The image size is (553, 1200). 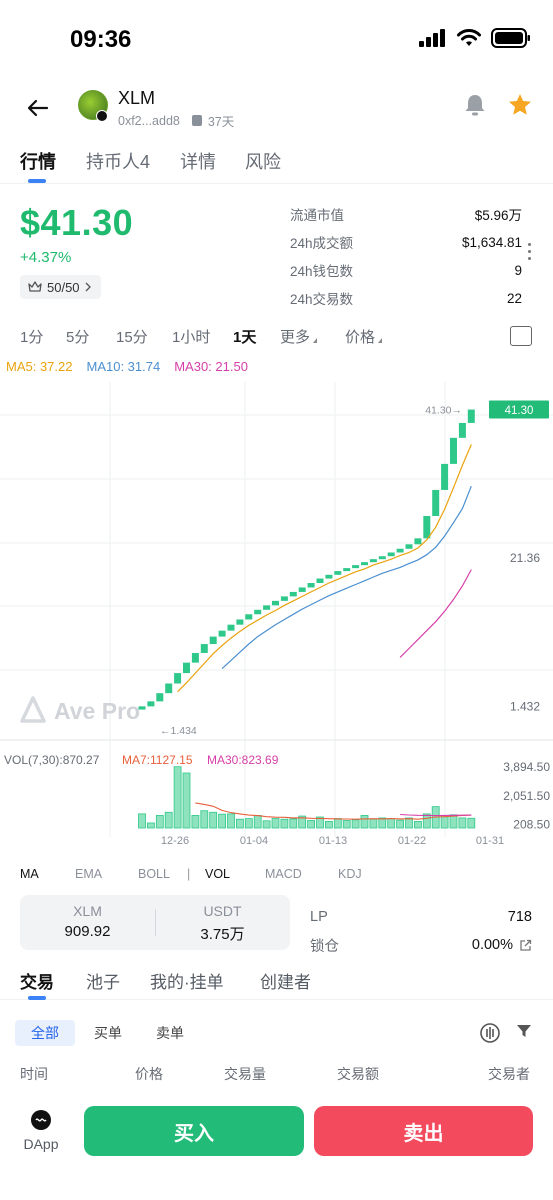 What do you see at coordinates (521, 336) in the screenshot?
I see `chart-settings-icon` at bounding box center [521, 336].